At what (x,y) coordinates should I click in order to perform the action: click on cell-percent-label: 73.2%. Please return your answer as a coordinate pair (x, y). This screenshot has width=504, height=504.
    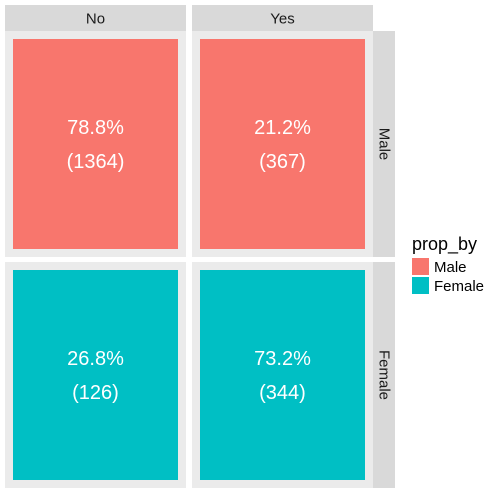
    Looking at the image, I should click on (282, 359).